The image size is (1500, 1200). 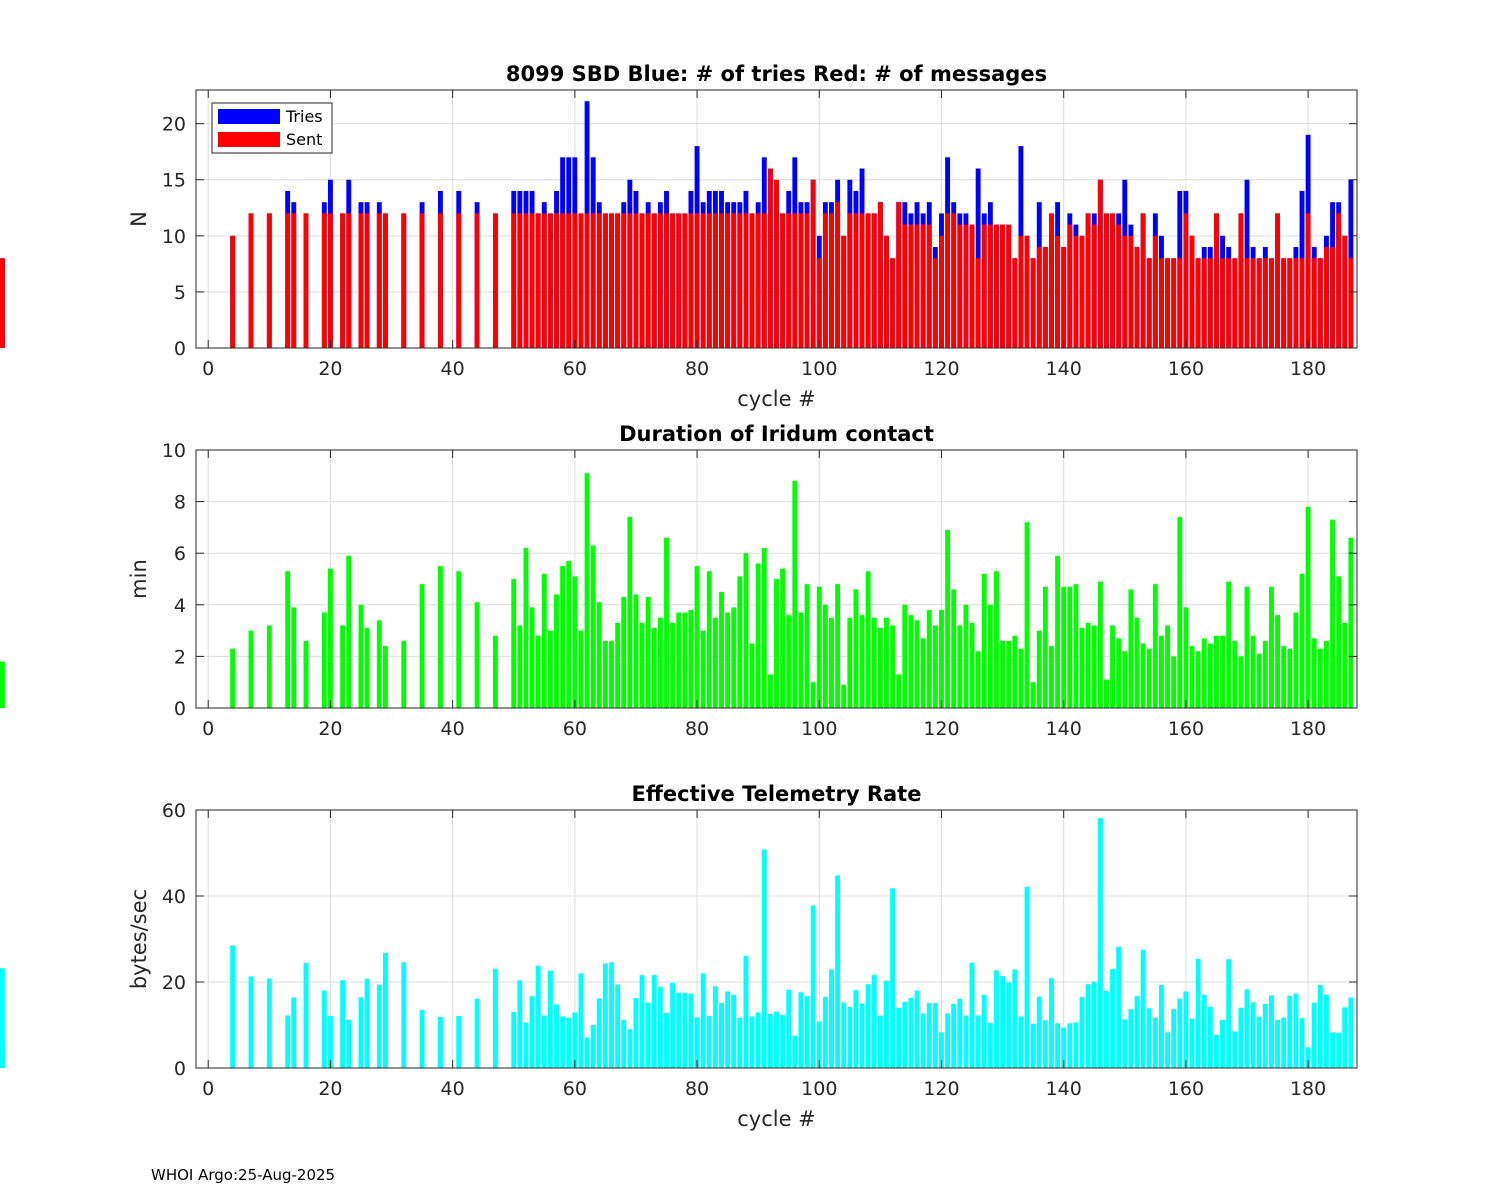 I want to click on legend: Tries Sent, so click(x=272, y=128).